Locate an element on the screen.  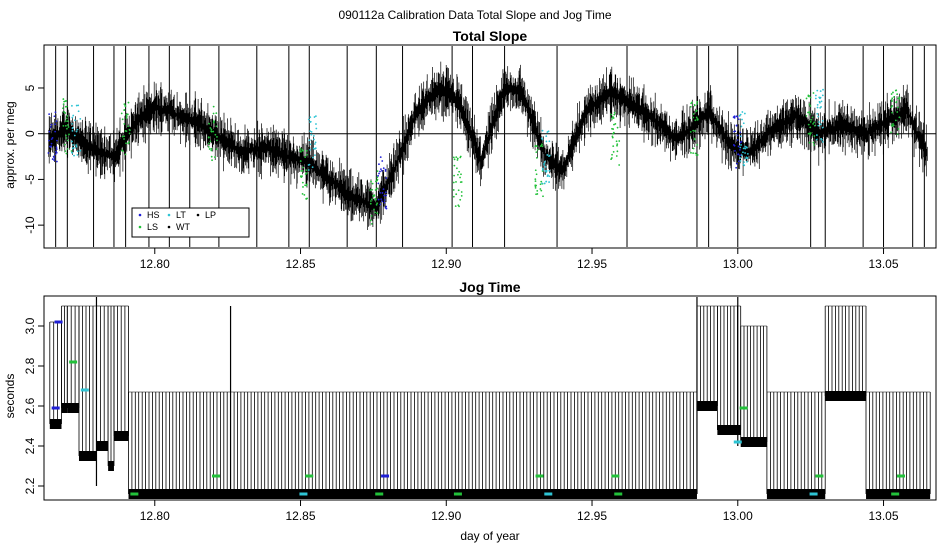
jog-x-tick-label: 12.85 is located at coordinates (301, 516).